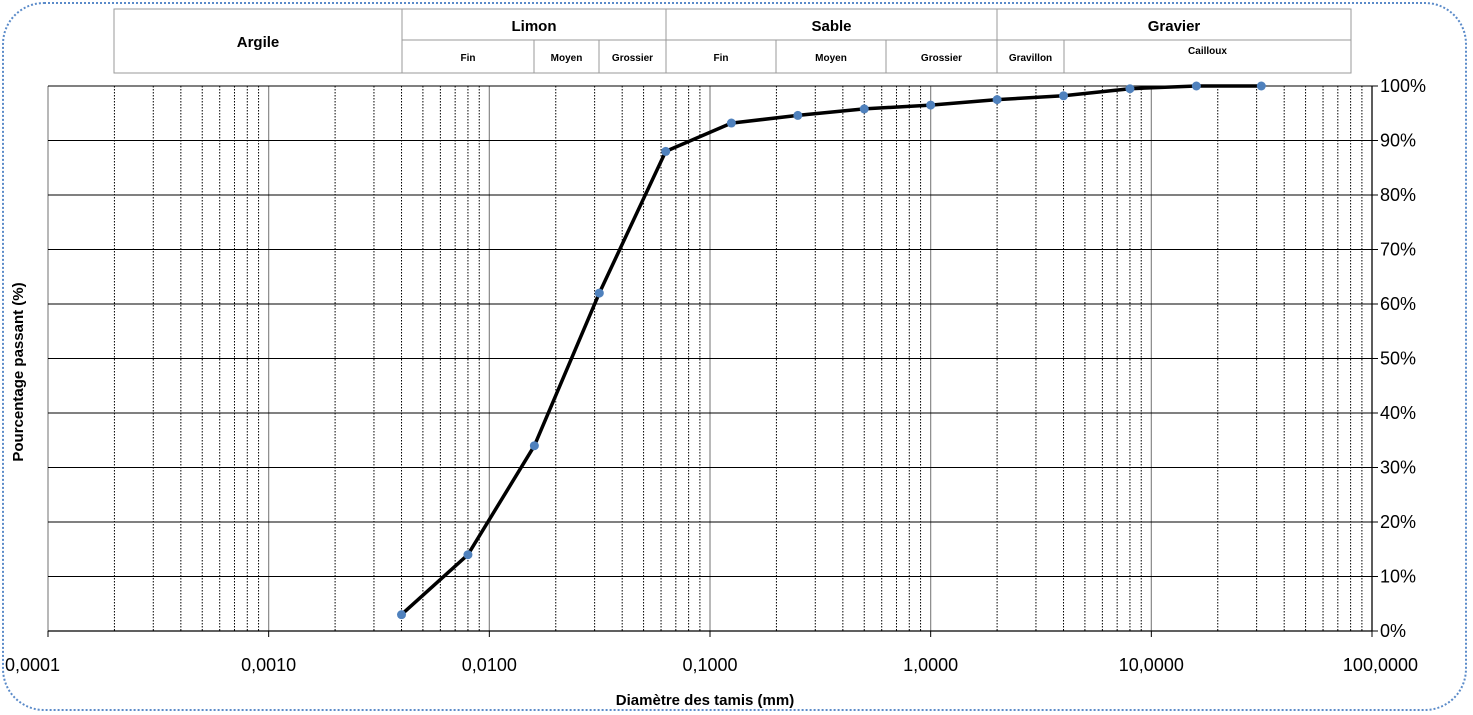  What do you see at coordinates (709, 665) in the screenshot?
I see `x-tick-label: 0,1000` at bounding box center [709, 665].